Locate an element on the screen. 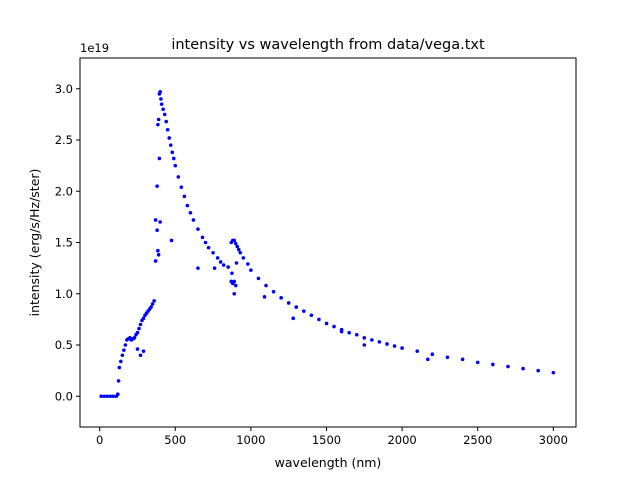 The image size is (640, 485). y-tick-label: 1.5 is located at coordinates (64, 243).